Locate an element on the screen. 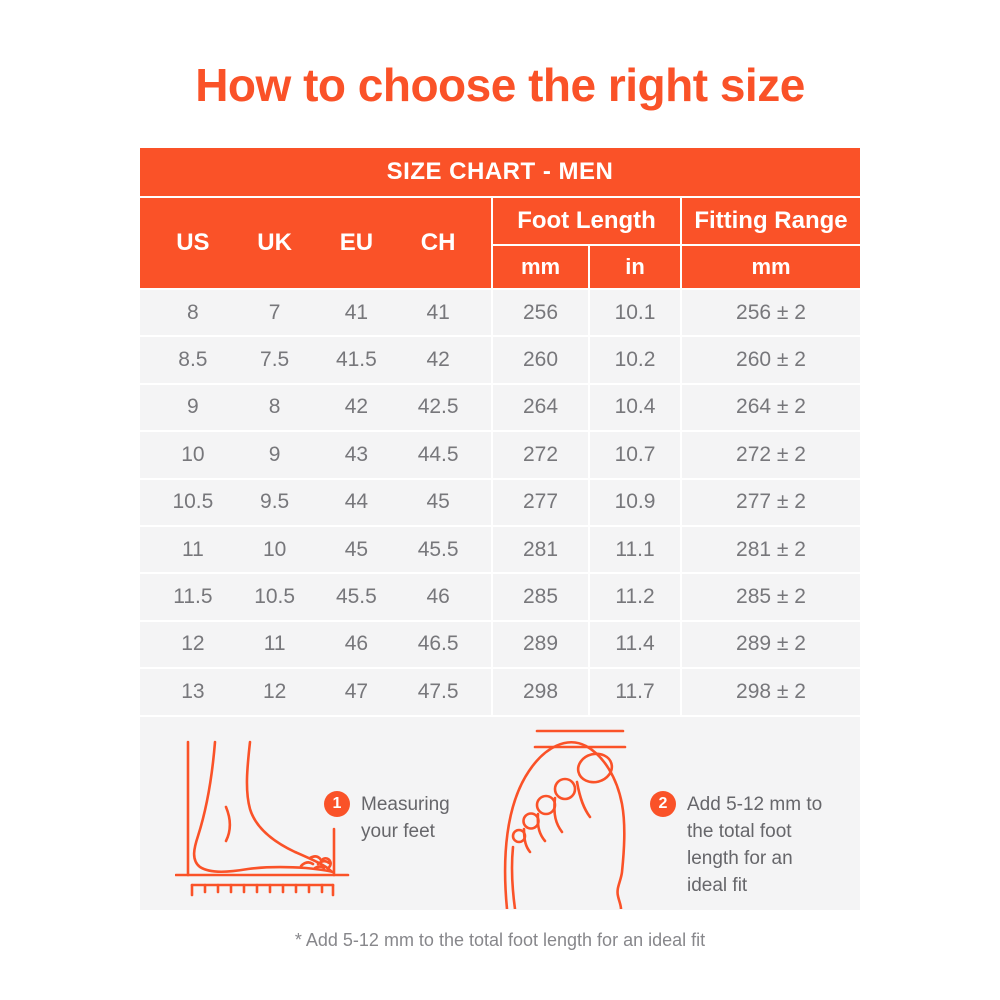 The width and height of the screenshot is (1000, 1000). table-row: 12 11 46 46.5 289 11.4 289 ± 2 is located at coordinates (500, 644).